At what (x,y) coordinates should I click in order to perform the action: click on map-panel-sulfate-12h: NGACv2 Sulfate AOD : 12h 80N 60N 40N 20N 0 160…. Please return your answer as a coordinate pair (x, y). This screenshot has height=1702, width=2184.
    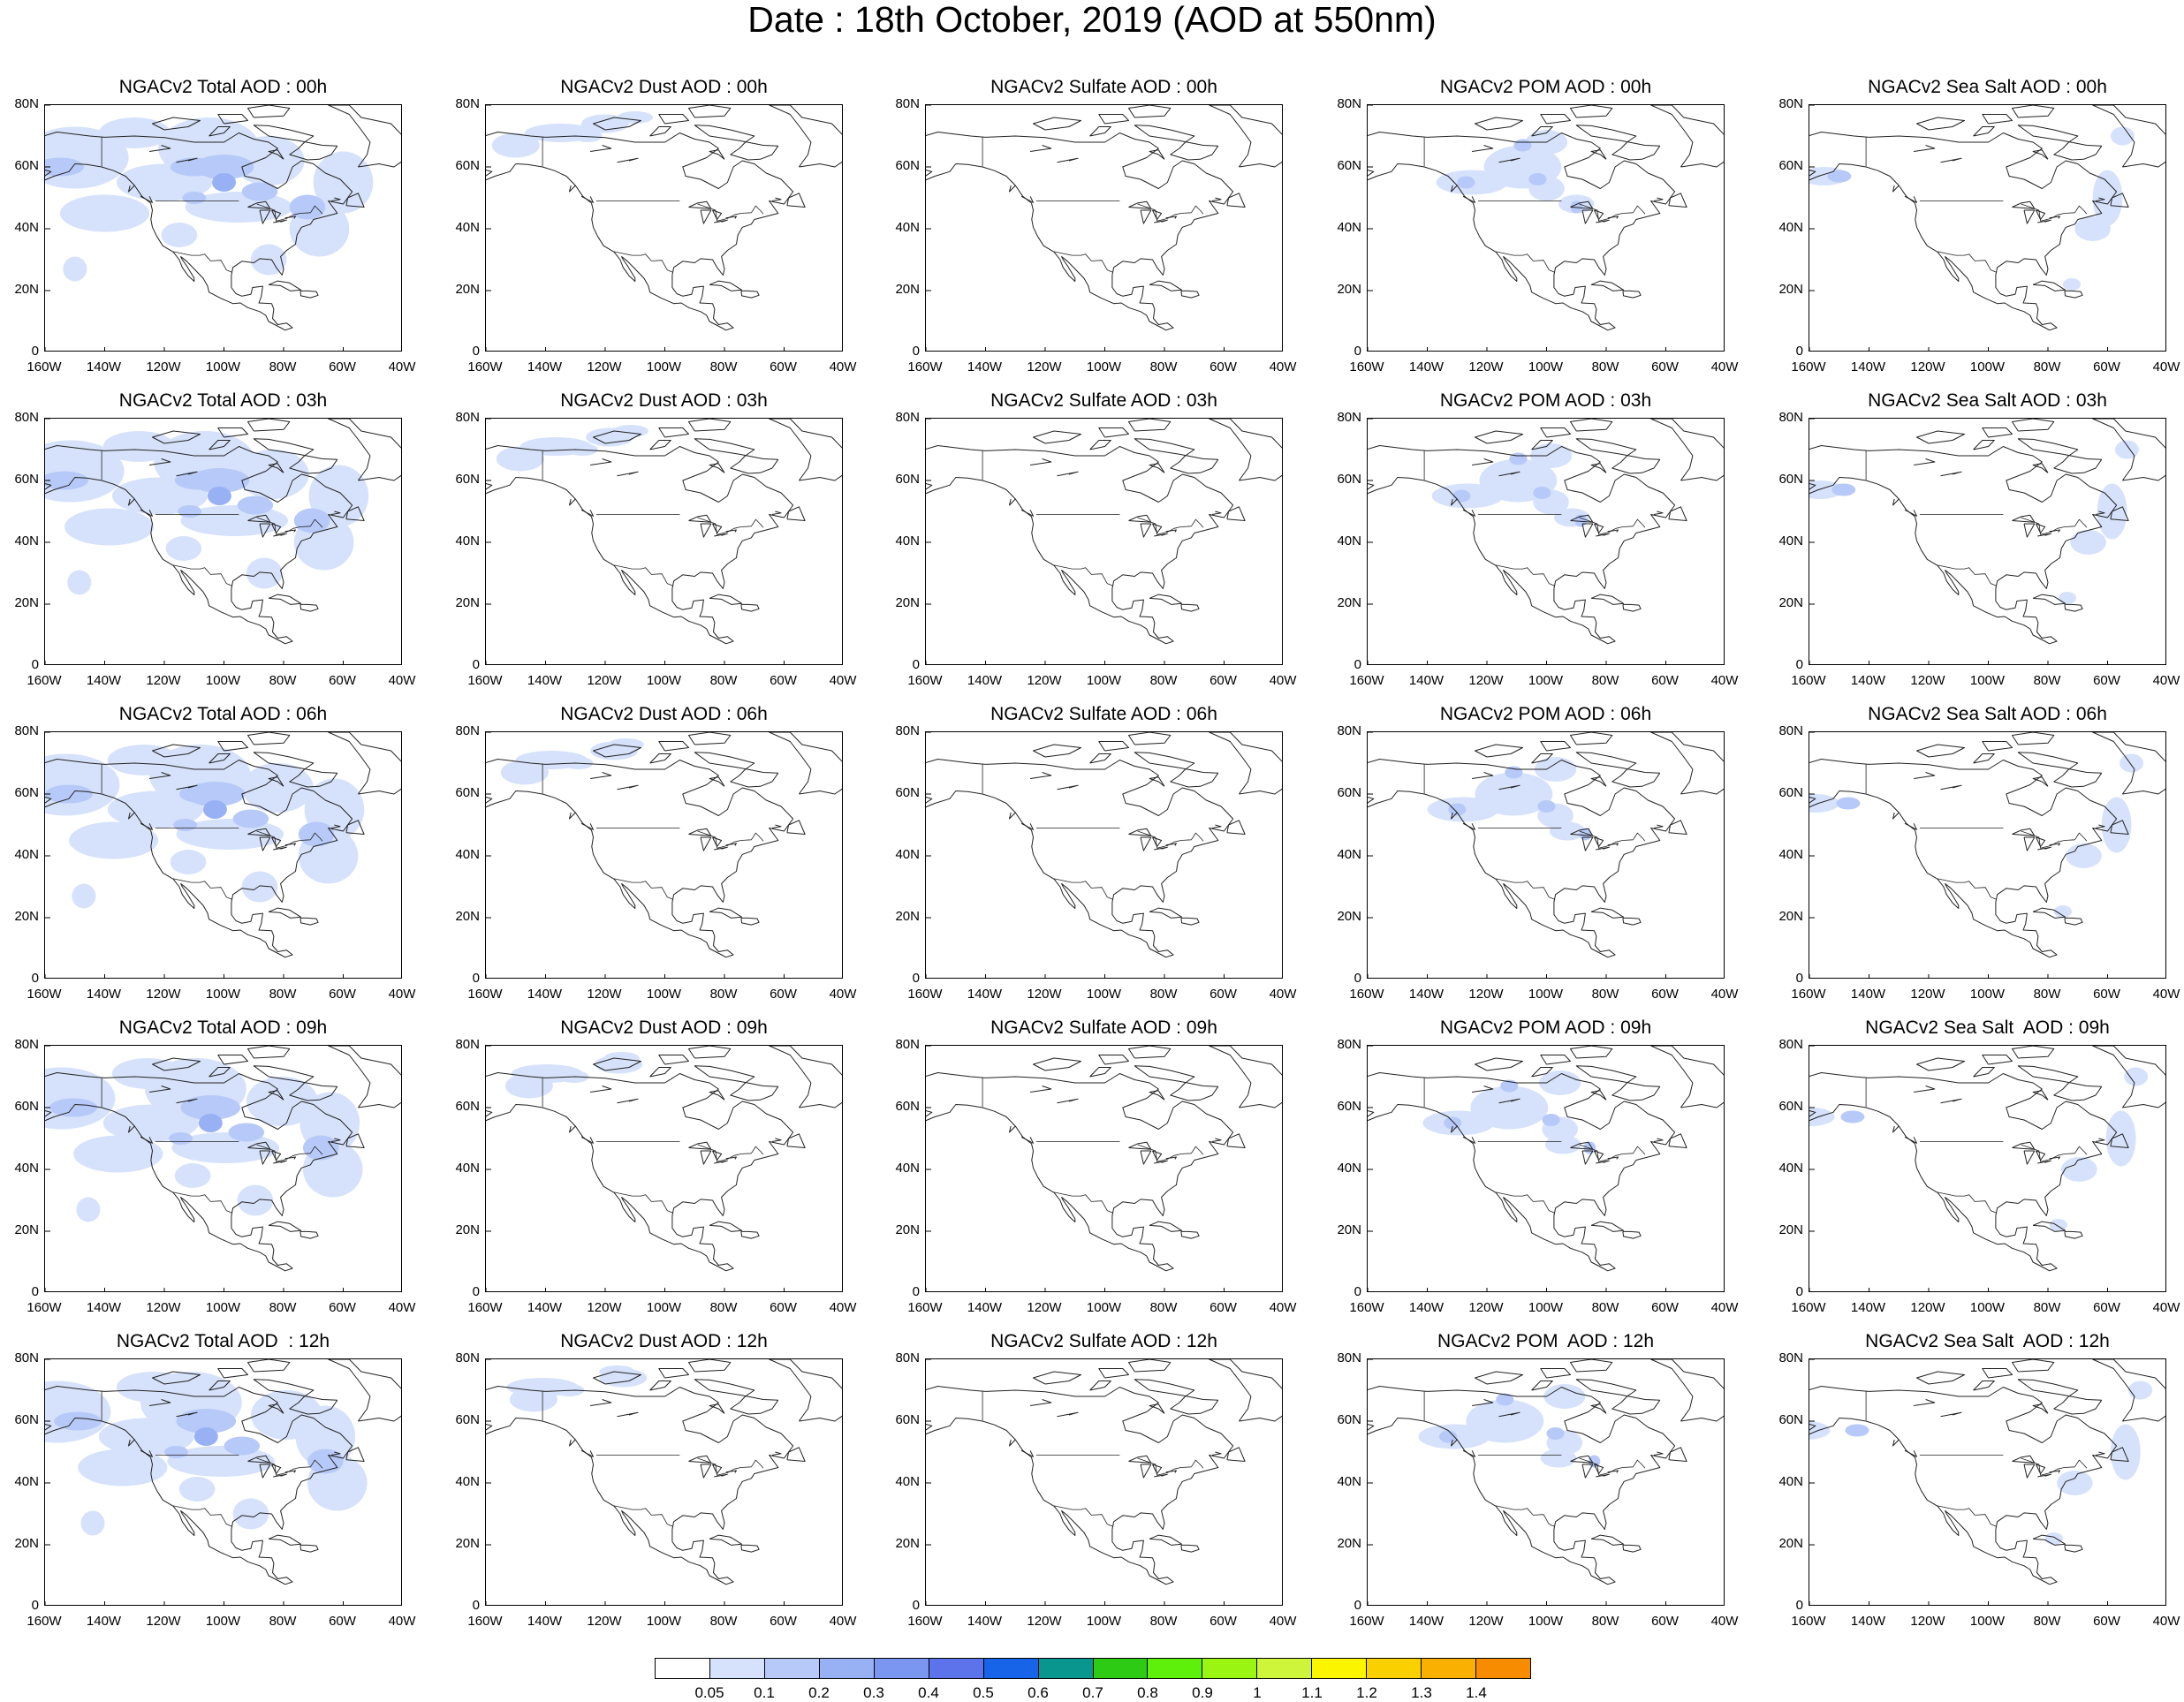
    Looking at the image, I should click on (1095, 1480).